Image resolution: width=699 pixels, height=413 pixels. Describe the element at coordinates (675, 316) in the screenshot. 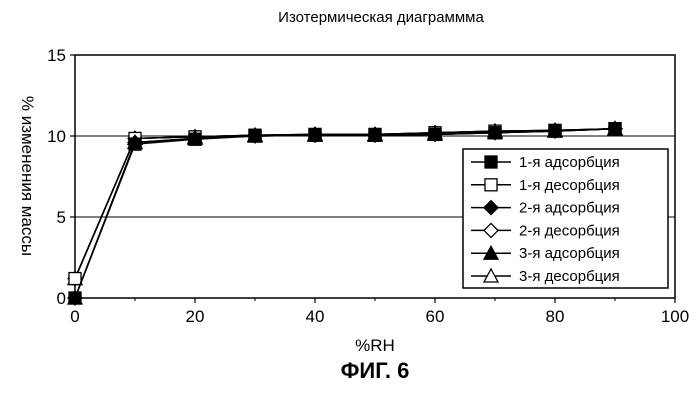

I see `x-tick-label-5: 100` at that location.